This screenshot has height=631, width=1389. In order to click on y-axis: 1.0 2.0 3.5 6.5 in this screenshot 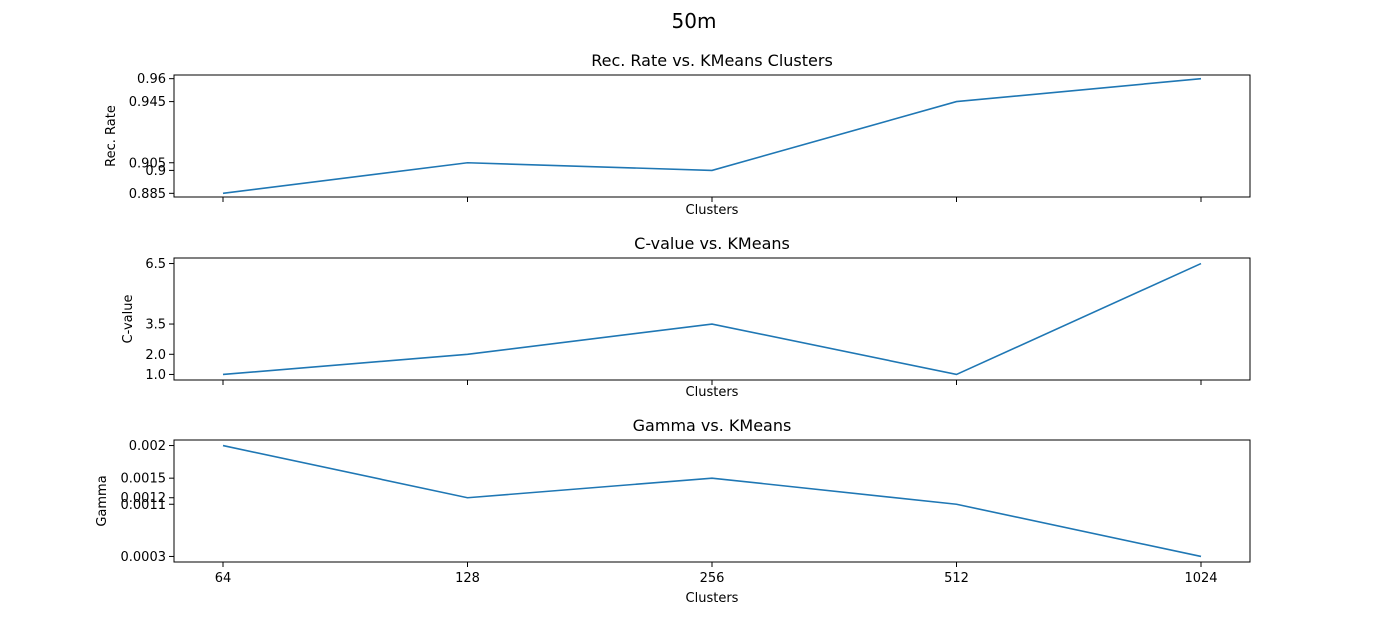, I will do `click(159, 320)`.